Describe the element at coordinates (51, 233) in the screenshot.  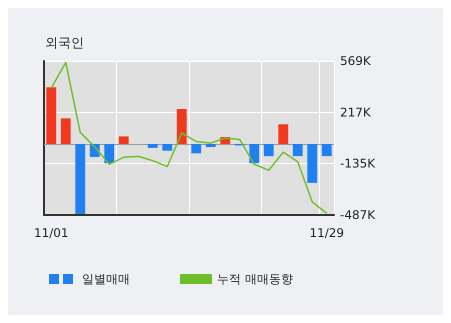
I see `x-tick-label: 11/01` at that location.